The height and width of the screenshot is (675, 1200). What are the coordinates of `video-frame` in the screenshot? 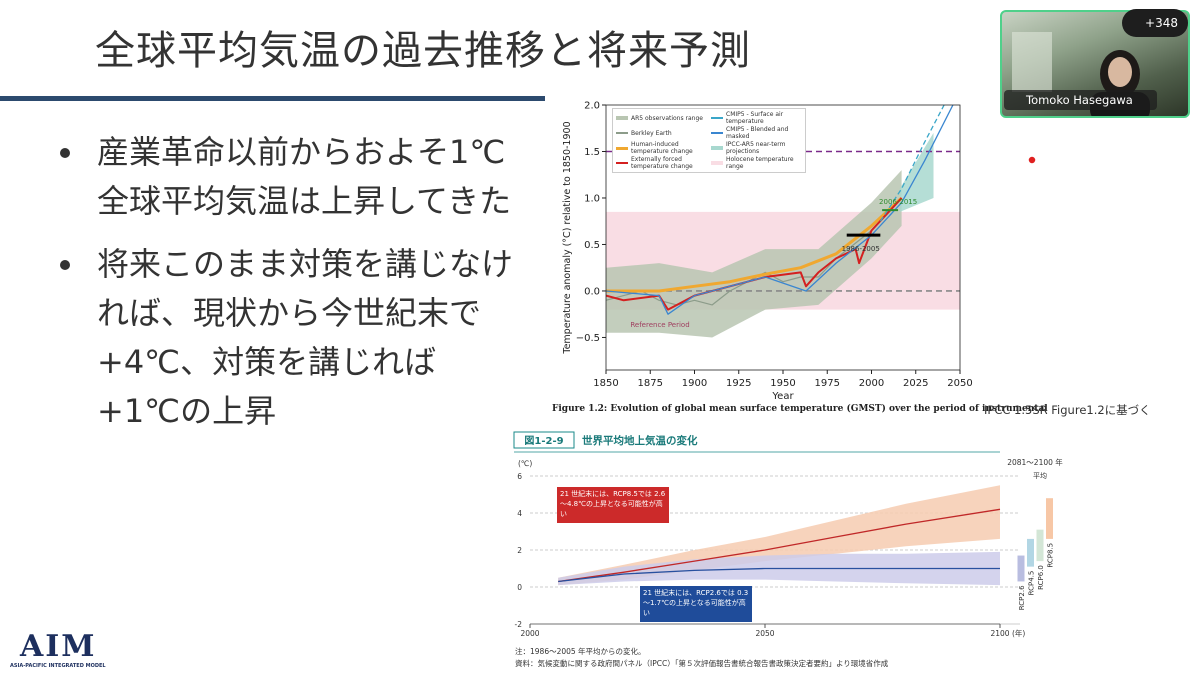 It's located at (1081, 74).